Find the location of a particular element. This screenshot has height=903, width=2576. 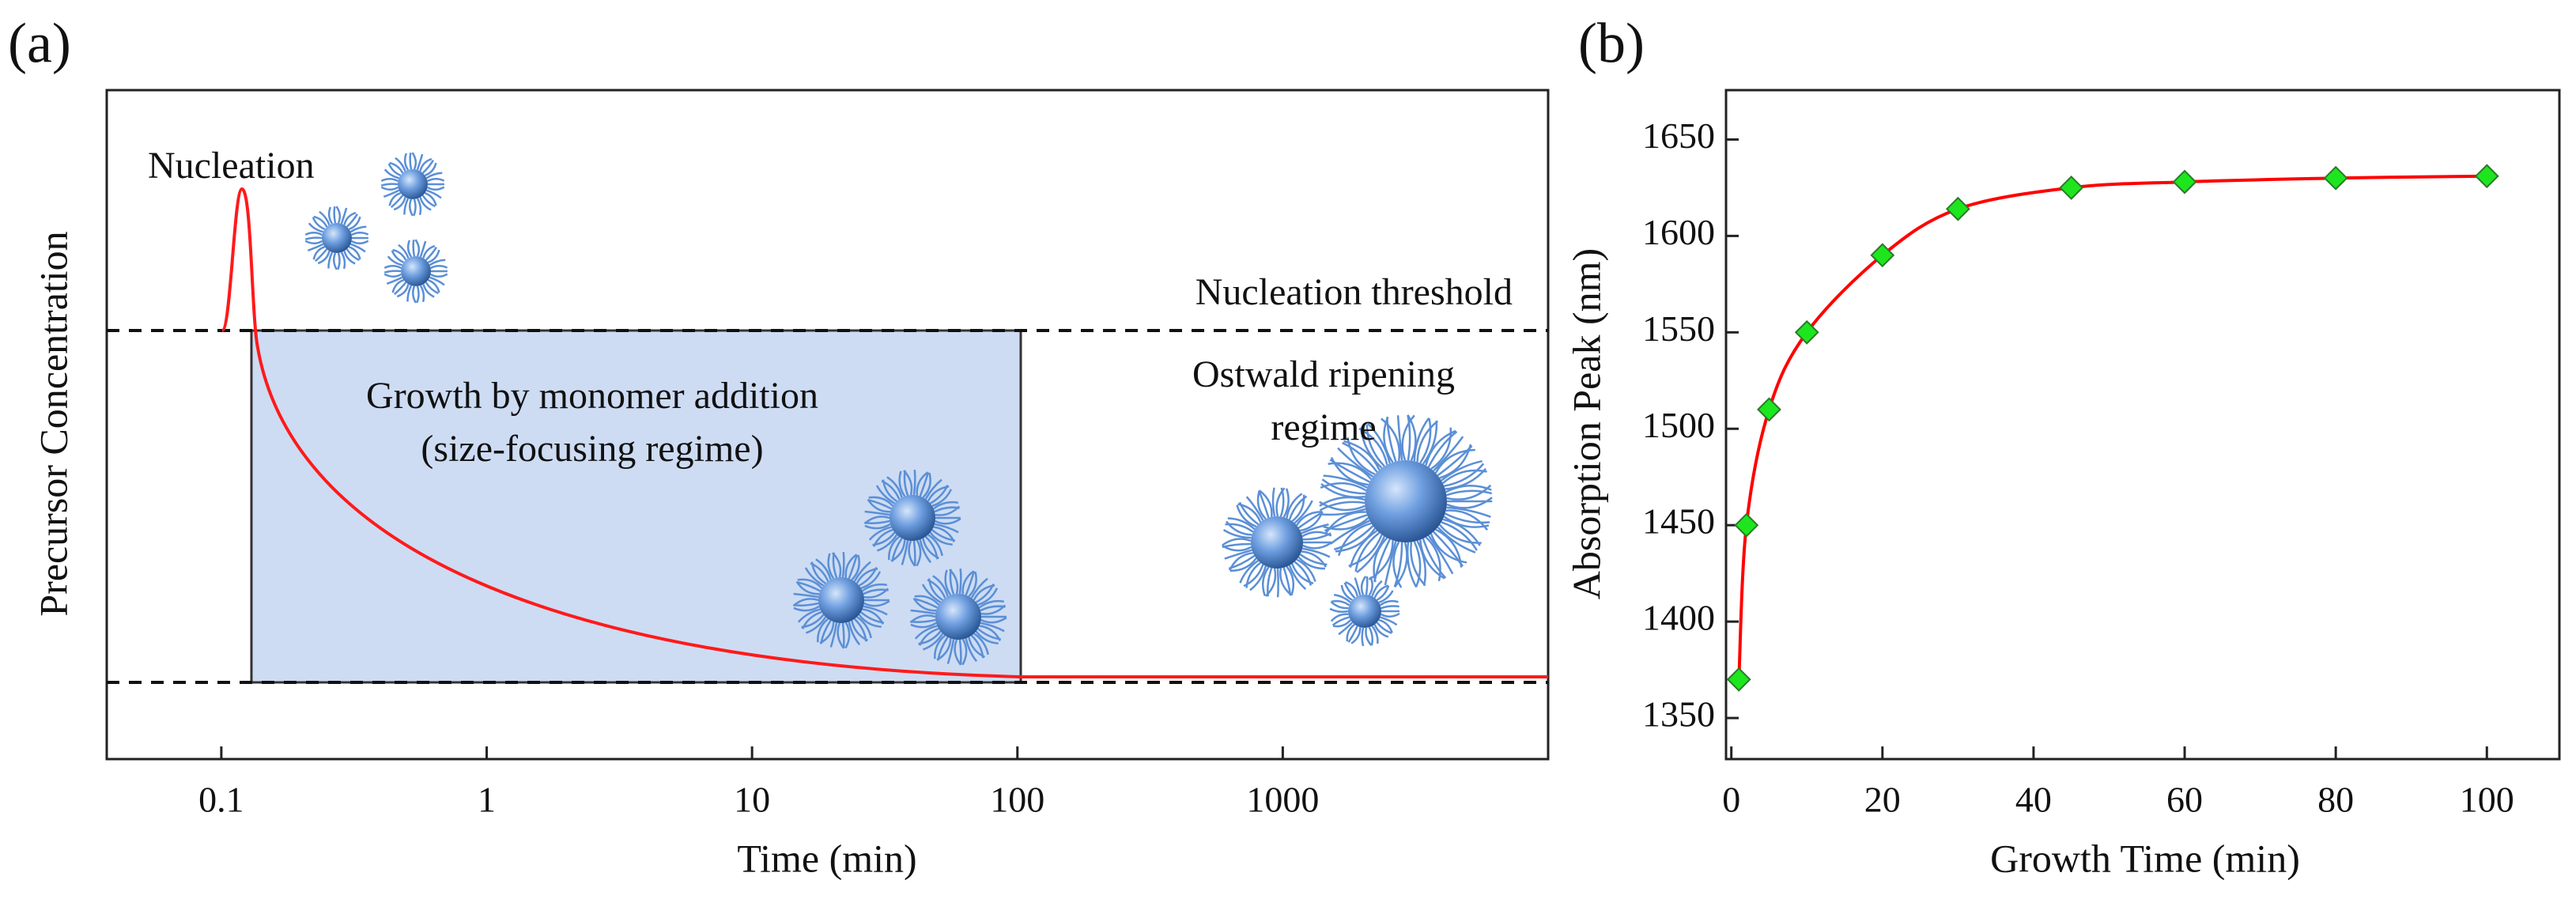

x-tick-label: 1000 is located at coordinates (1282, 800).